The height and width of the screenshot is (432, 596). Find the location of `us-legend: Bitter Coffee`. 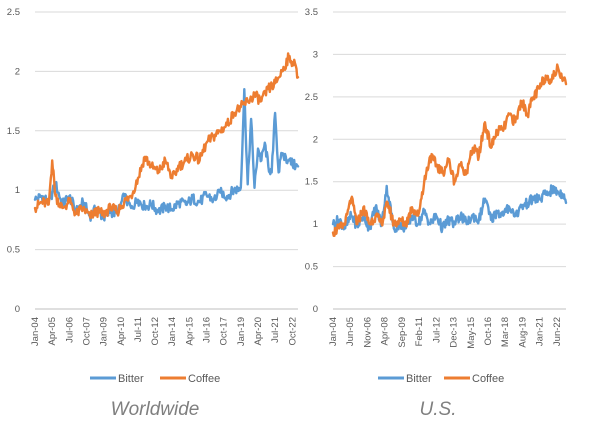

us-legend: Bitter Coffee is located at coordinates (441, 379).